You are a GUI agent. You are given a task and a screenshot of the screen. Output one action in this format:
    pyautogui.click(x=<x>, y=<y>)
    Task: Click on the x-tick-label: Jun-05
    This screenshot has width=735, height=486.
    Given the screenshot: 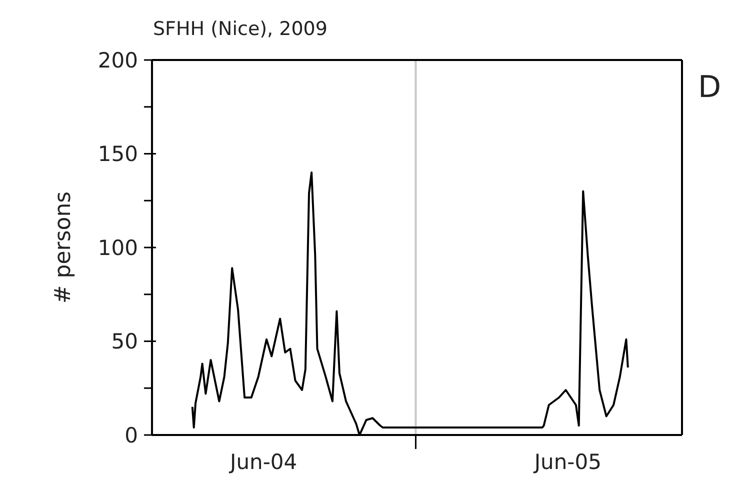 What is the action you would take?
    pyautogui.click(x=567, y=462)
    